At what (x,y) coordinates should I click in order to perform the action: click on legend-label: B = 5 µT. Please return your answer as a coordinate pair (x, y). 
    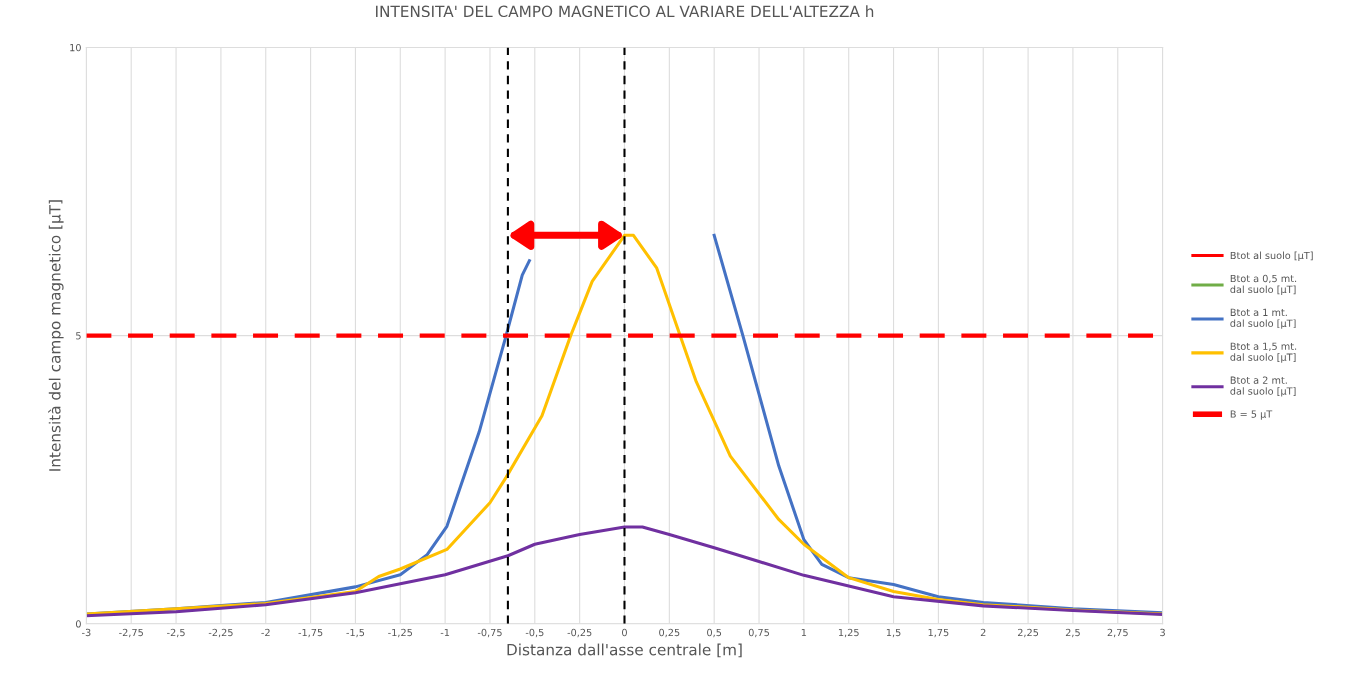
    Looking at the image, I should click on (1251, 415).